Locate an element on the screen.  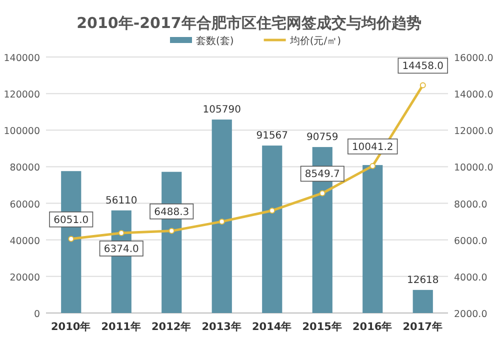
y-tick-label: 60000 is located at coordinates (25, 204).